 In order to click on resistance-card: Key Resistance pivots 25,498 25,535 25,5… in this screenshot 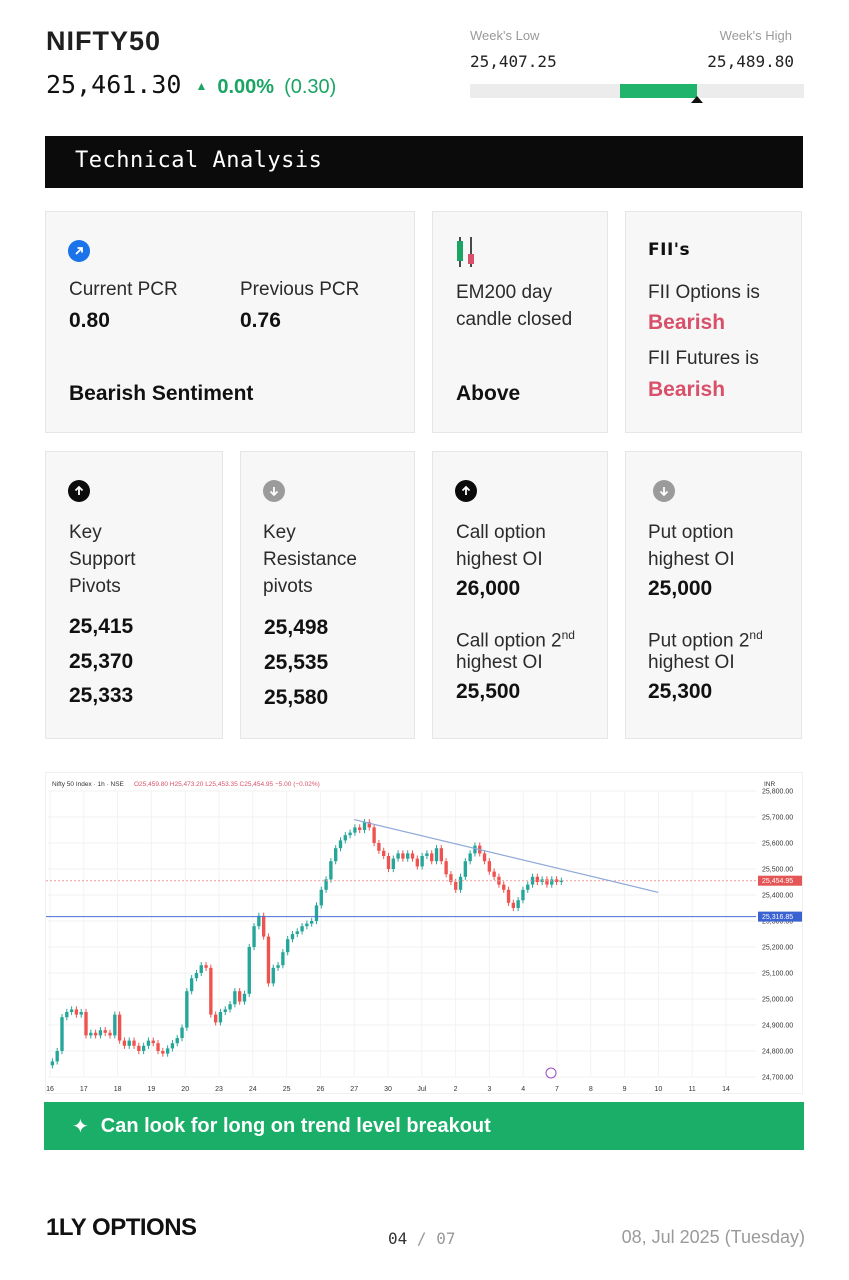, I will do `click(327, 595)`.